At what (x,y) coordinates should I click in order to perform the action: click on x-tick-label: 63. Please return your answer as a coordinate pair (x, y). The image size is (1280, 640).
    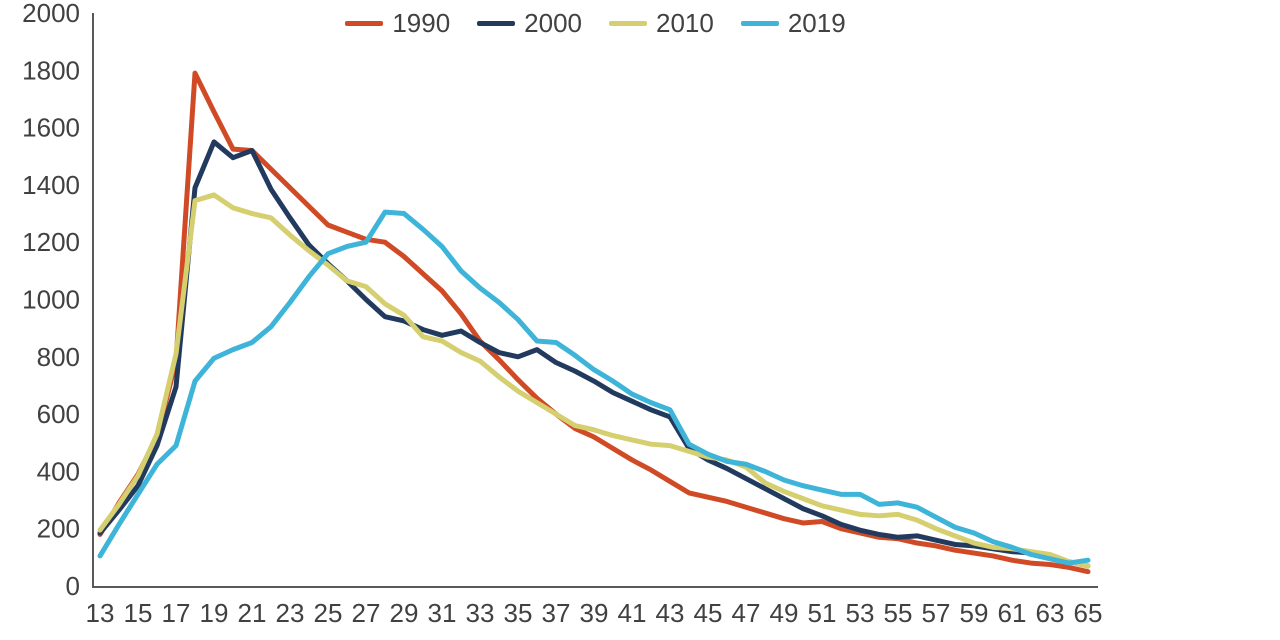
    Looking at the image, I should click on (1050, 613).